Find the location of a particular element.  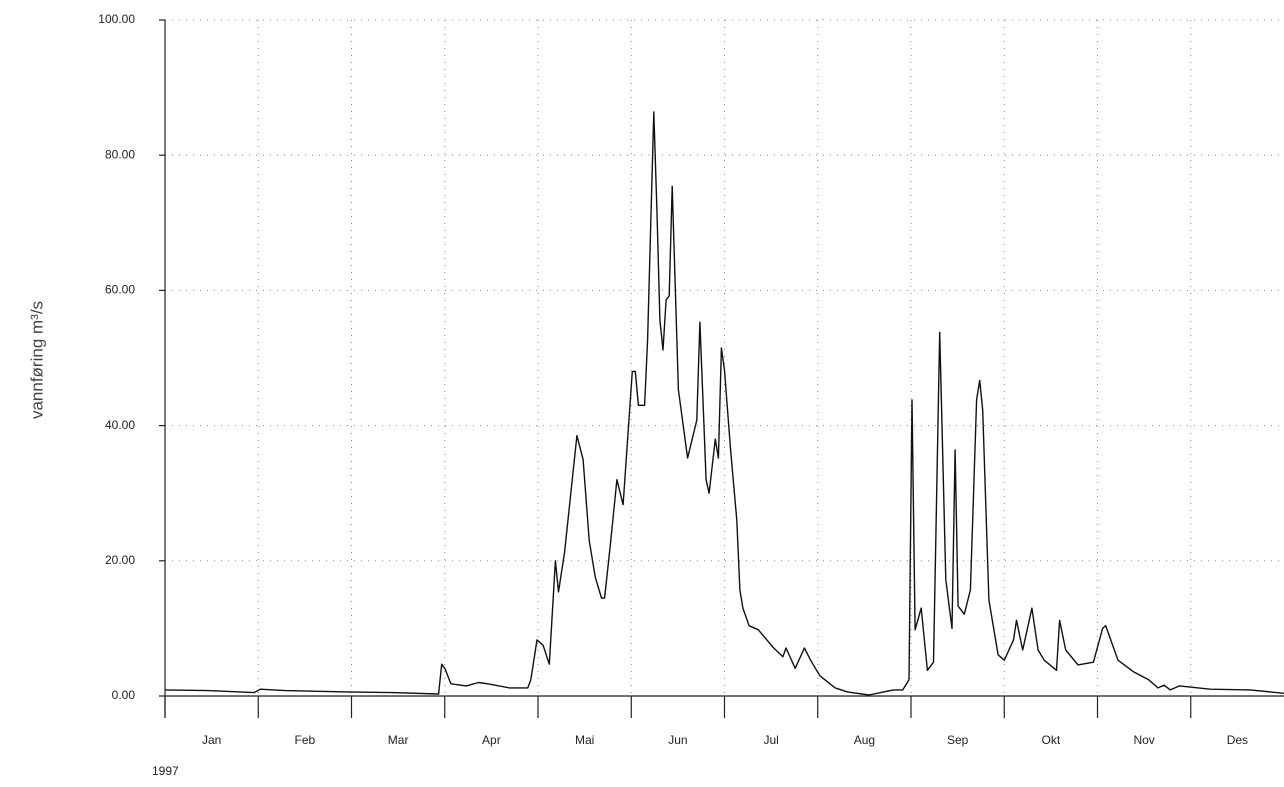

x-tick-label: Mar is located at coordinates (398, 740).